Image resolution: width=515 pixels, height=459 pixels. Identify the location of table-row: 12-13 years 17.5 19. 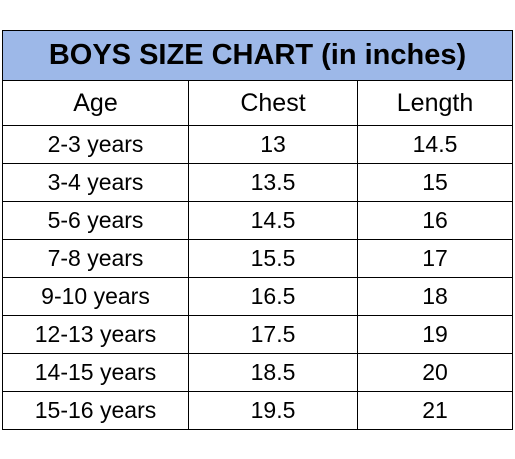
(258, 334).